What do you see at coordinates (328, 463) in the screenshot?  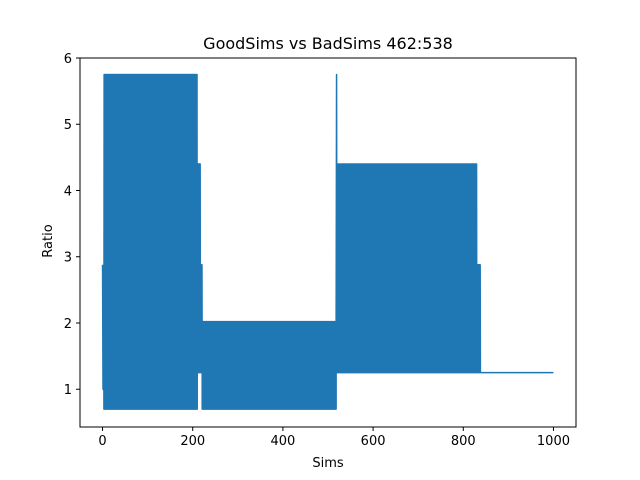 I see `x-axis-label: Sims` at bounding box center [328, 463].